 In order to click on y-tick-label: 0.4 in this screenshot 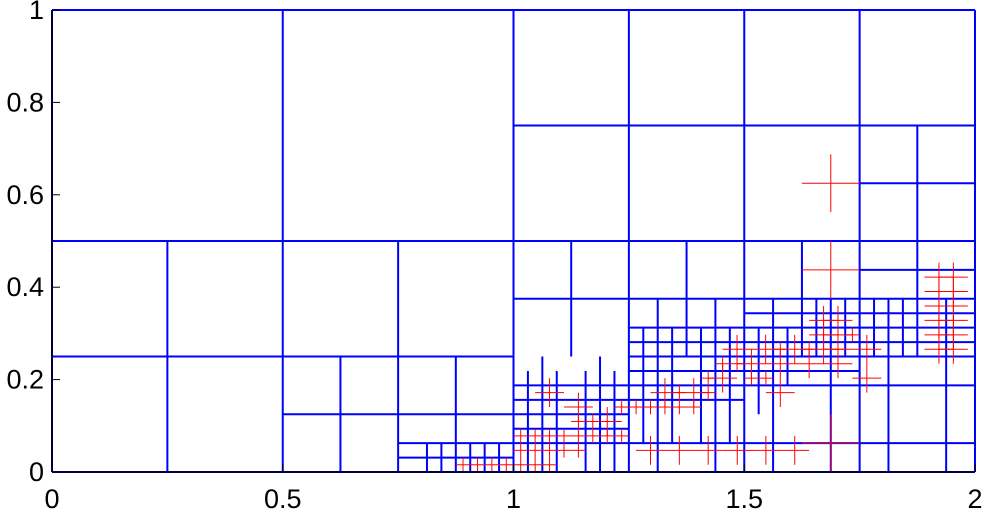, I will do `click(25, 287)`.